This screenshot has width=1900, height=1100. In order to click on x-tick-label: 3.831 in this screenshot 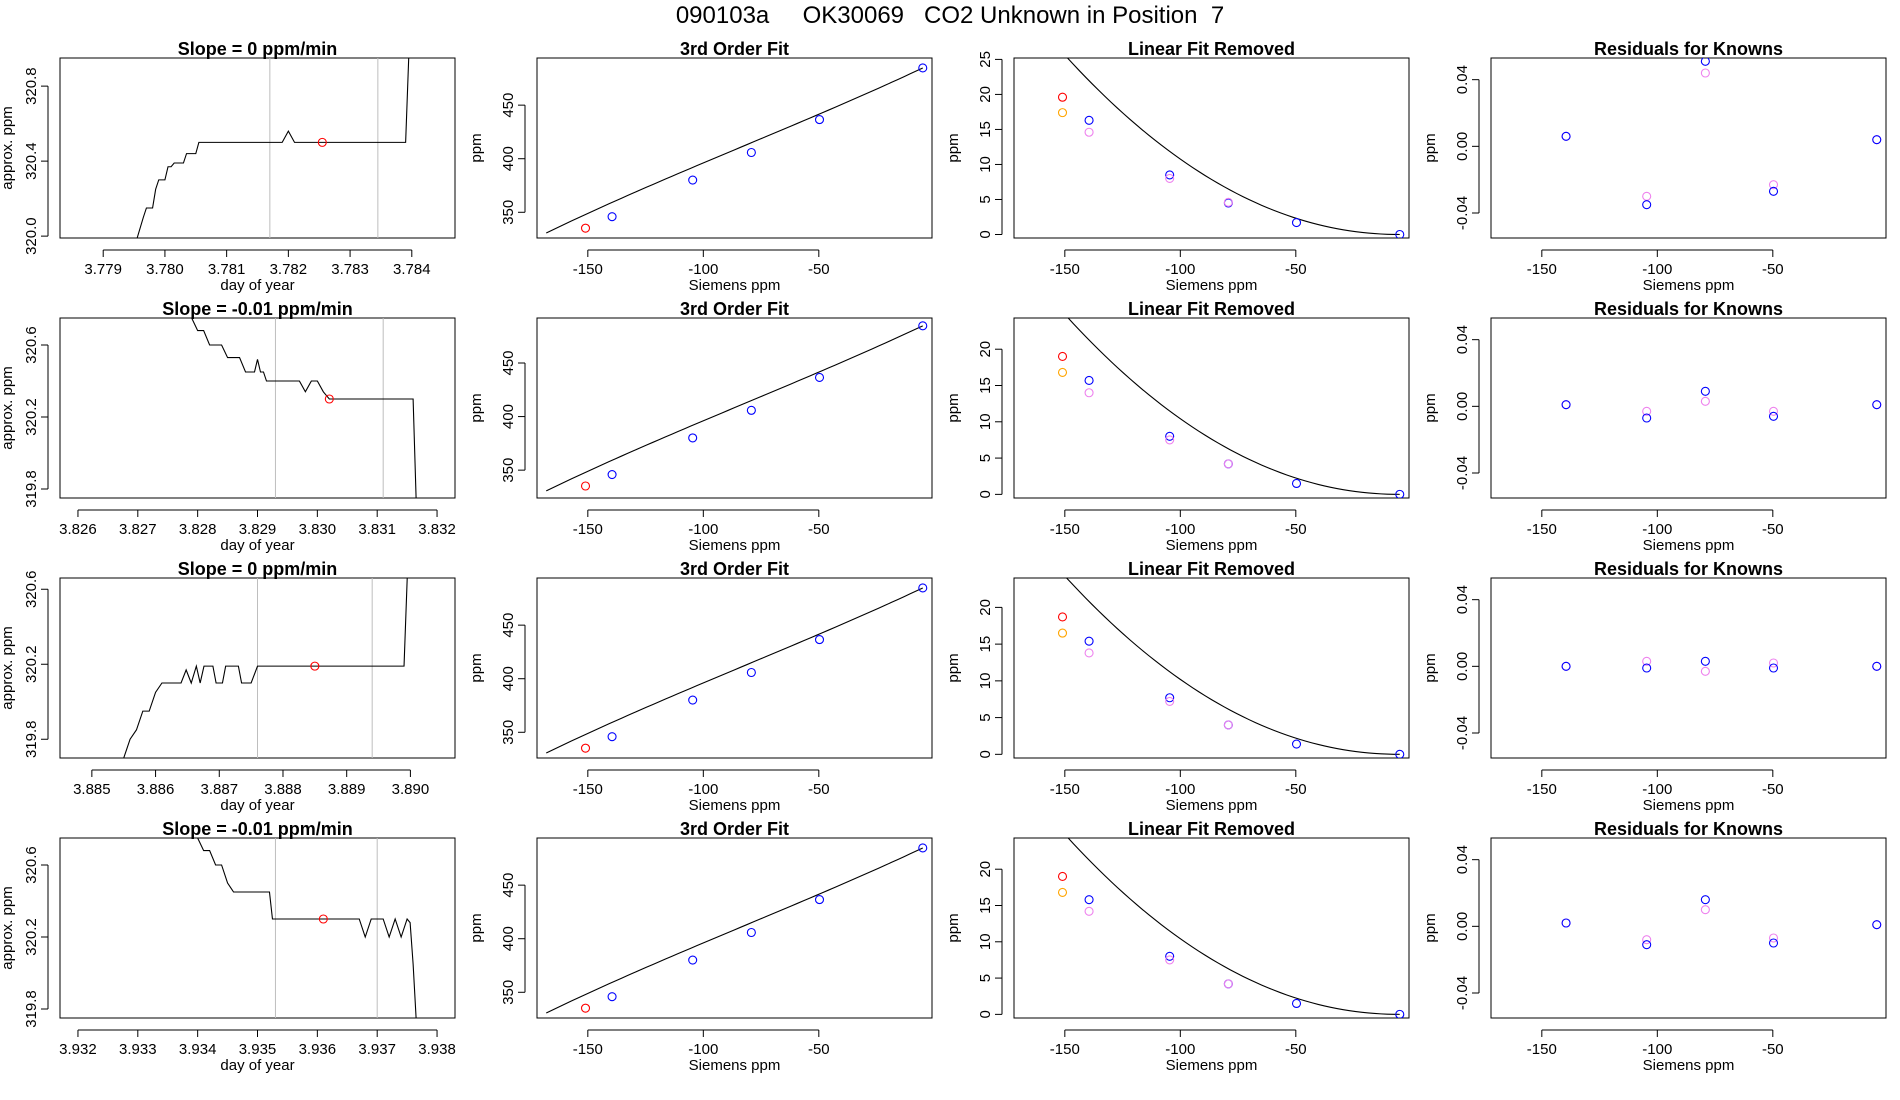, I will do `click(377, 529)`.